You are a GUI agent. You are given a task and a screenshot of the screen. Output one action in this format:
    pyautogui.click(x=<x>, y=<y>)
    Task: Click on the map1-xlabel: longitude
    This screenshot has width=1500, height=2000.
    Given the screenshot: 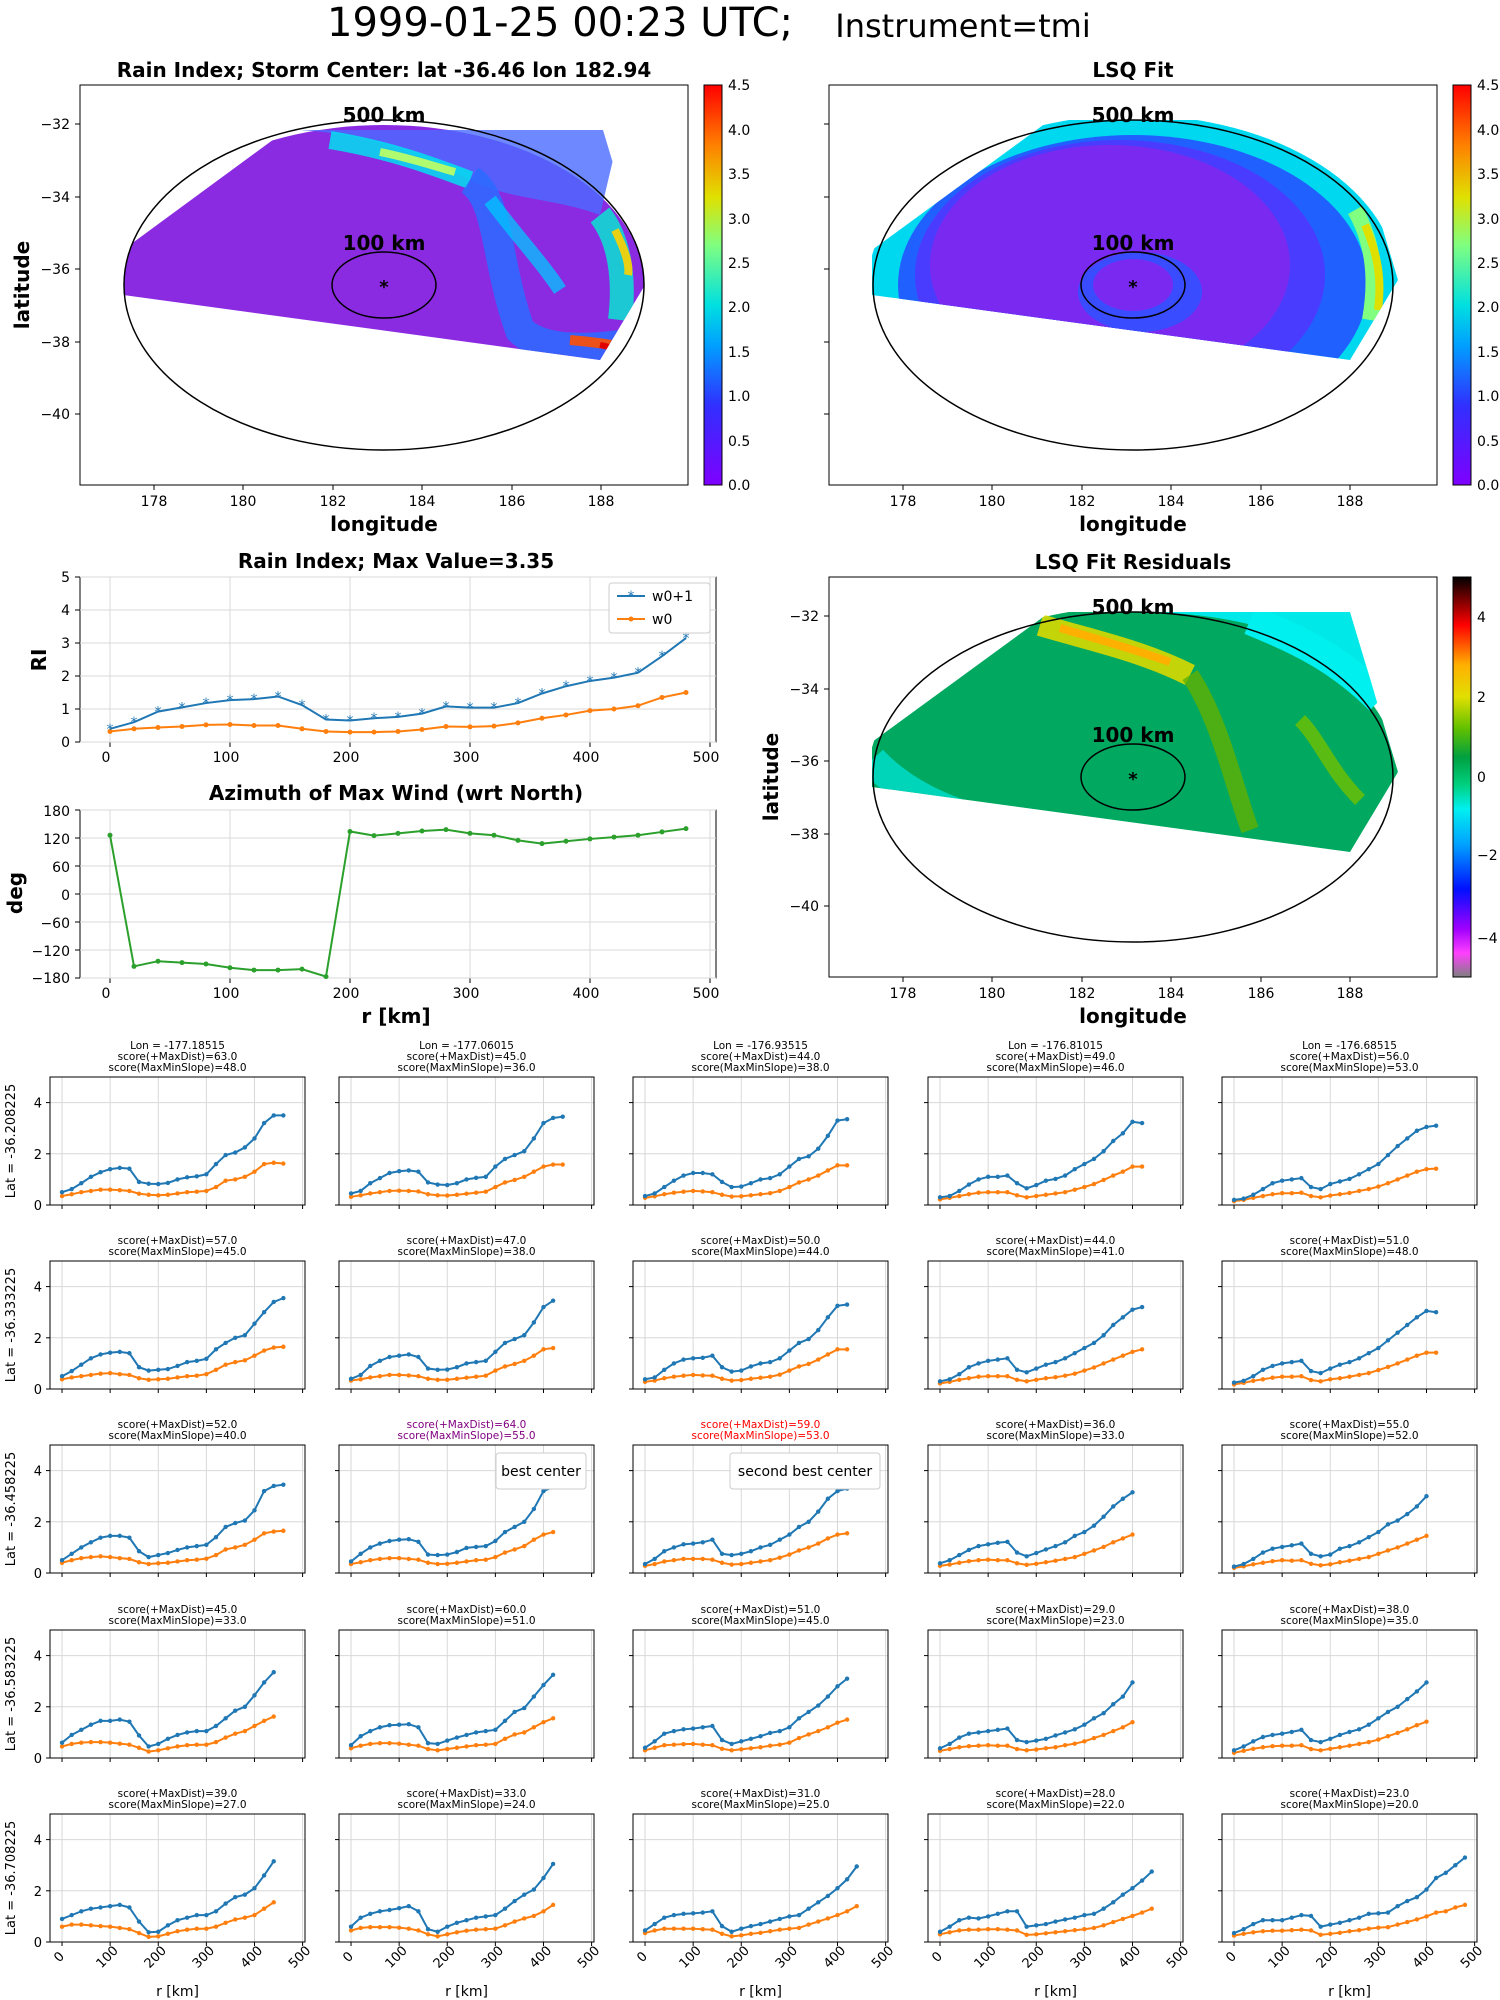 What is the action you would take?
    pyautogui.click(x=384, y=524)
    